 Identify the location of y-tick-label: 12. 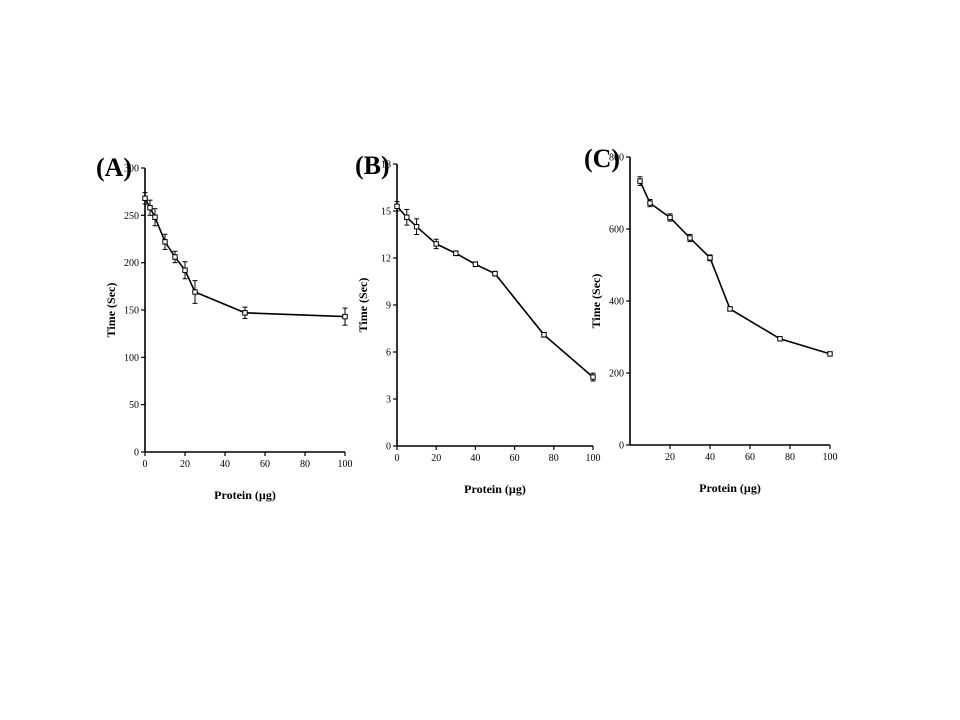
(386, 259).